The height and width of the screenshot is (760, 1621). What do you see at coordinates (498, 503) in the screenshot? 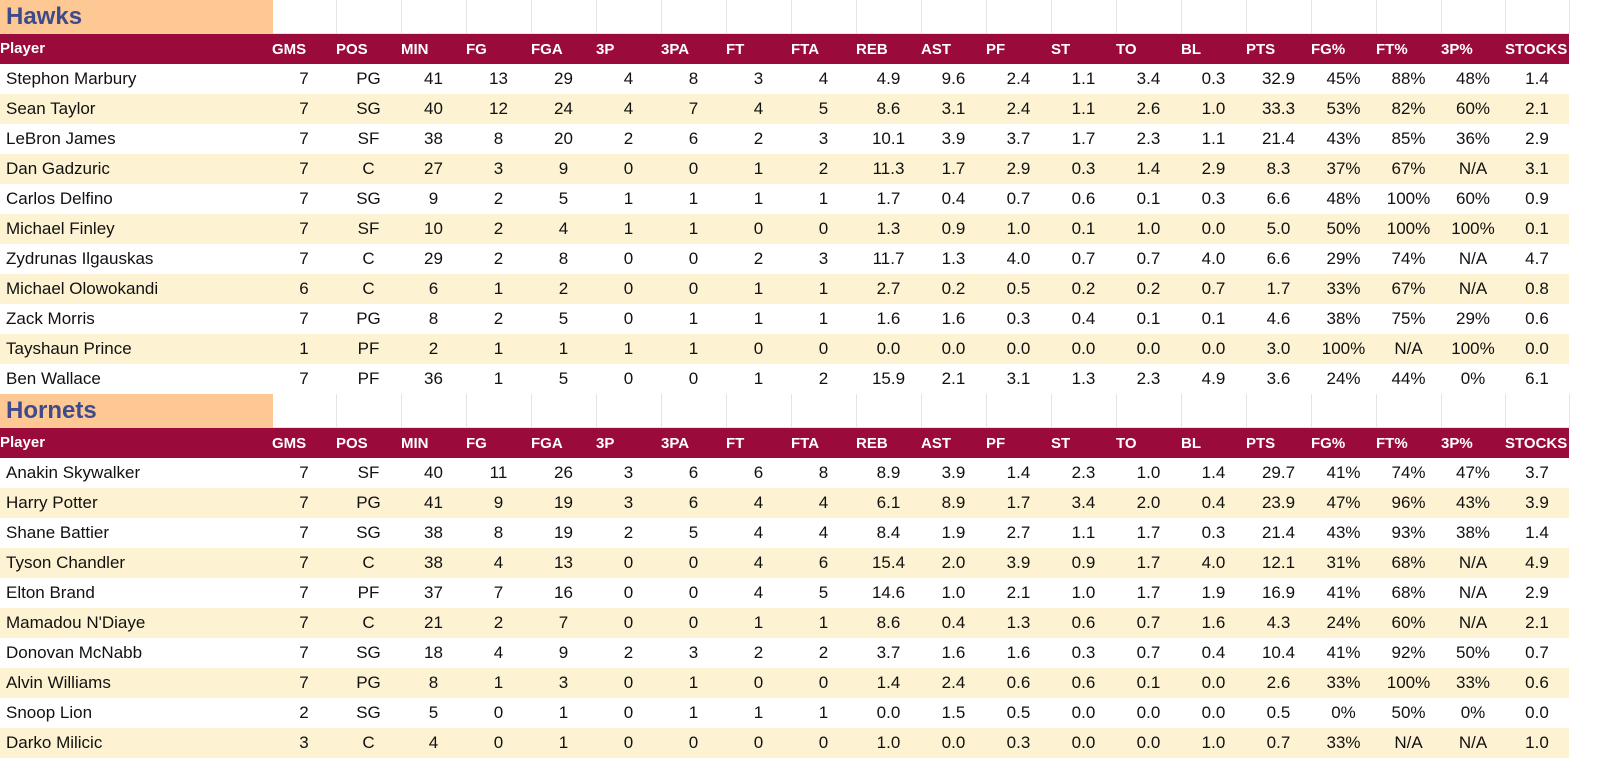
I see `stat-cell: 9` at bounding box center [498, 503].